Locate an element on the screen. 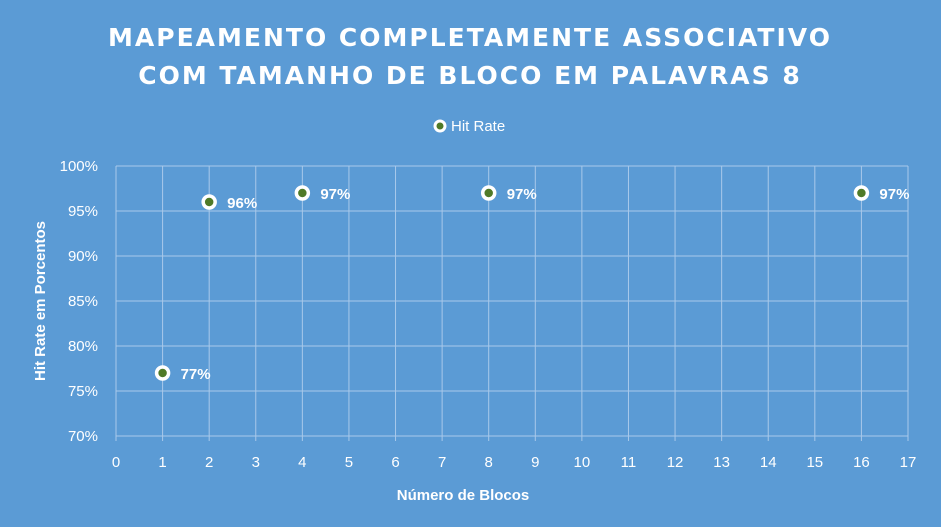 The image size is (941, 527). legend-marker is located at coordinates (440, 126).